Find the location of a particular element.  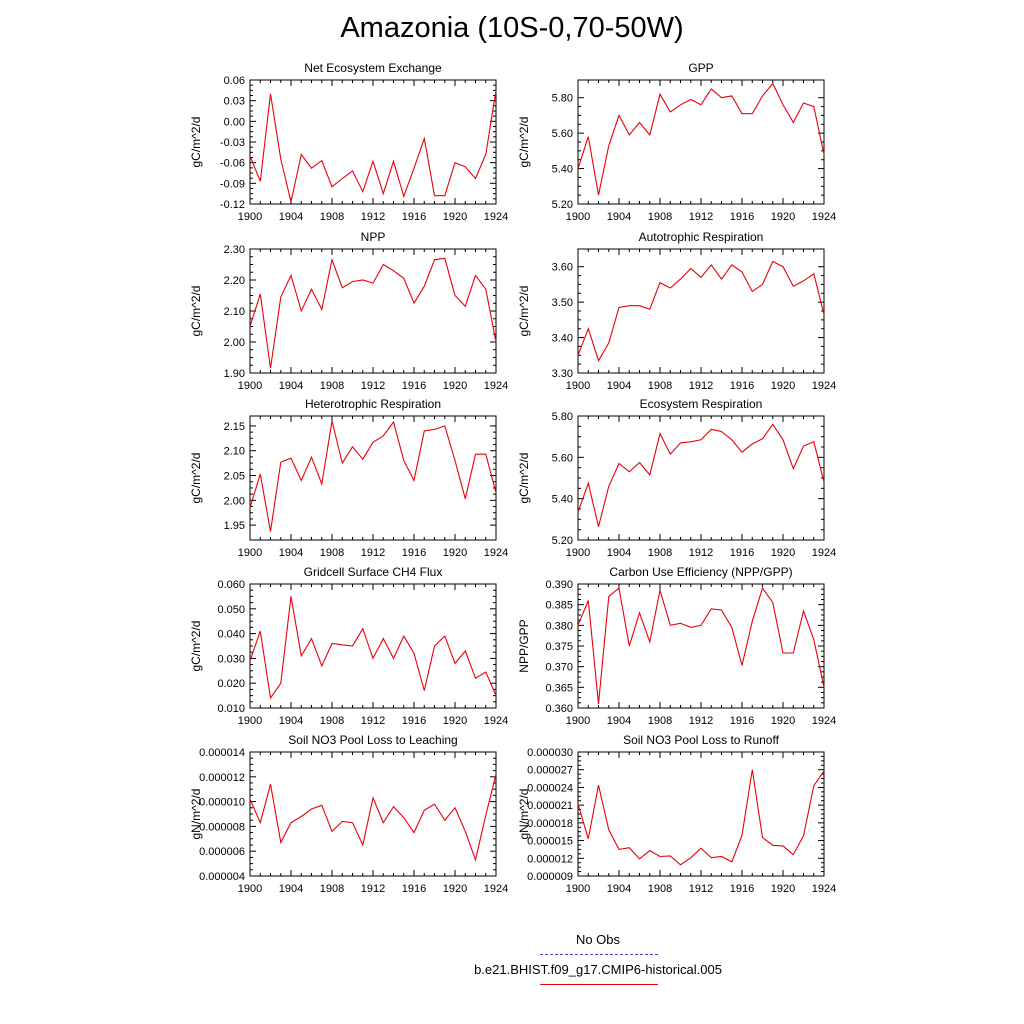

chart-title: Soil NO3 Pool Loss to Leaching is located at coordinates (372, 740).